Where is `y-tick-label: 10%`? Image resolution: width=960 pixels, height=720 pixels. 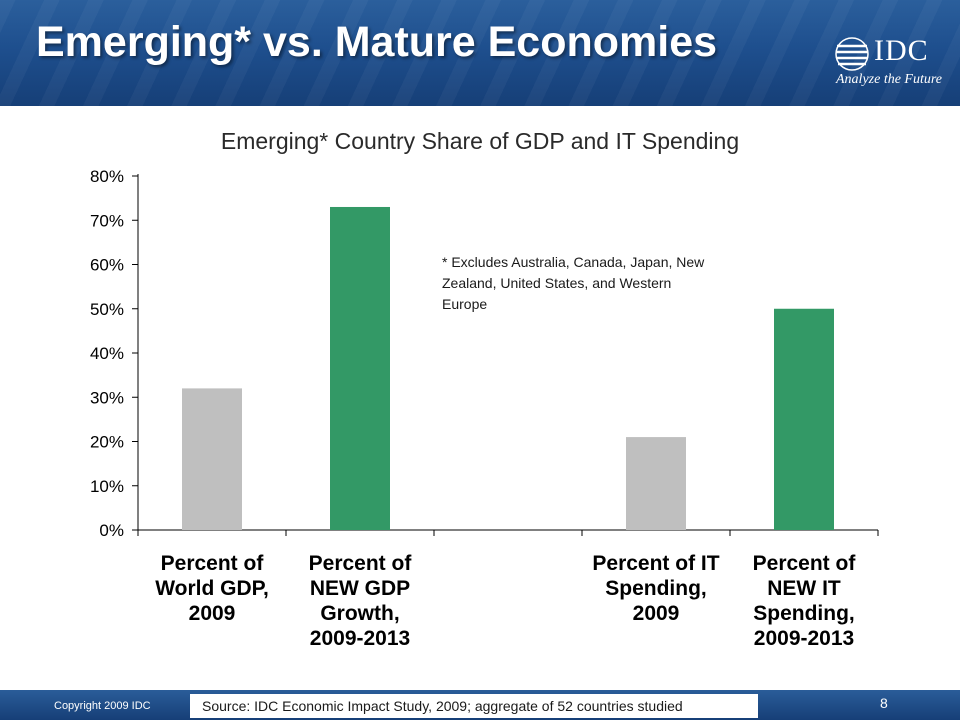
y-tick-label: 10% is located at coordinates (107, 486).